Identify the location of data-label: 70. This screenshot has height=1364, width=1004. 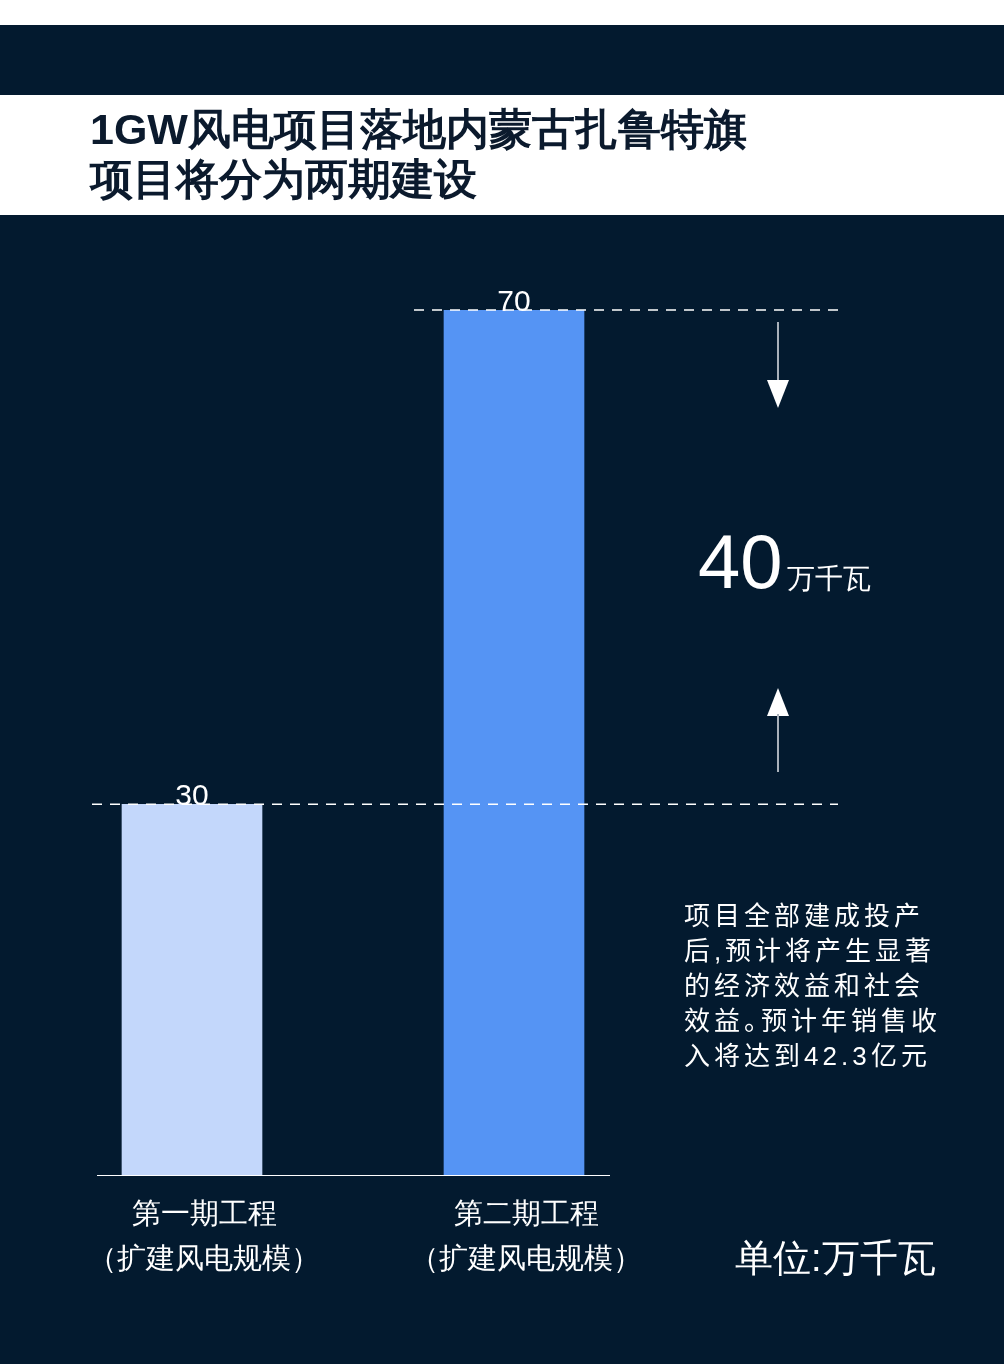
(514, 300).